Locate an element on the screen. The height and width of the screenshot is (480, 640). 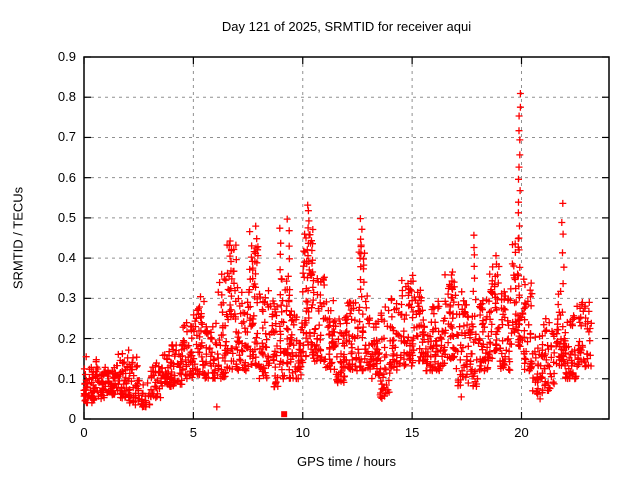
y-tick-label: 0.2 is located at coordinates (66, 338).